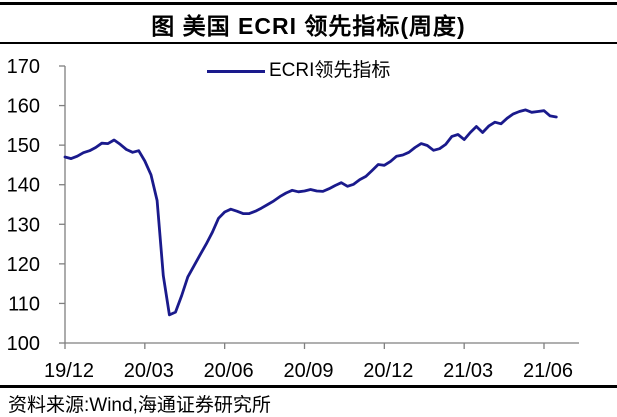 This screenshot has width=617, height=417. Describe the element at coordinates (308, 371) in the screenshot. I see `x-tick-label: 20/09` at that location.